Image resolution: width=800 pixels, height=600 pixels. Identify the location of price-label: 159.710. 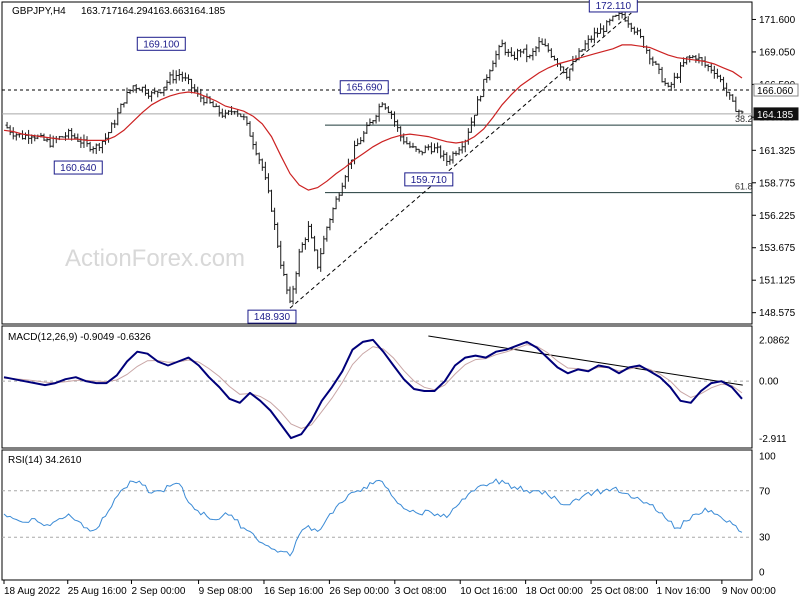
(429, 179).